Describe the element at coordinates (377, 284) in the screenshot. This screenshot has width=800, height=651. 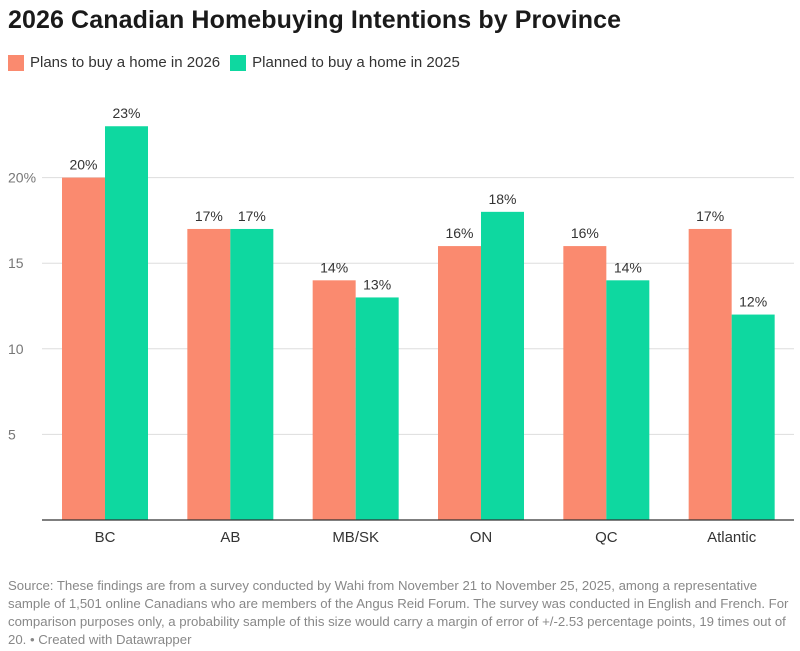
I see `data-label-mbsk-series1: 13%` at that location.